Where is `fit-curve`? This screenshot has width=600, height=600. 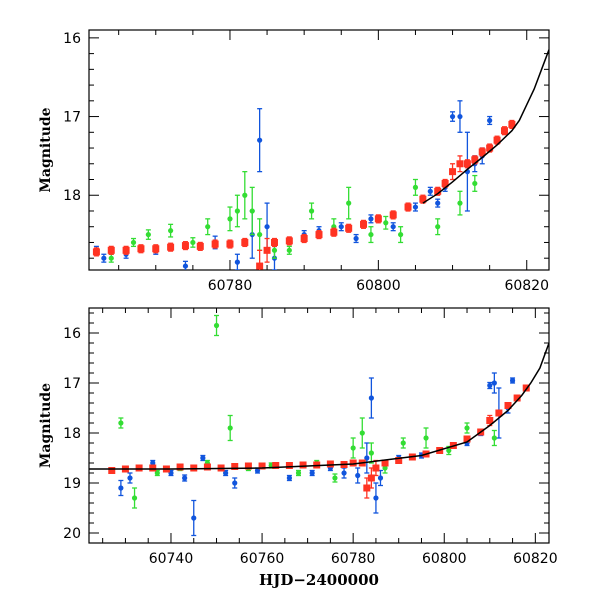
fit-curve is located at coordinates (485, 126).